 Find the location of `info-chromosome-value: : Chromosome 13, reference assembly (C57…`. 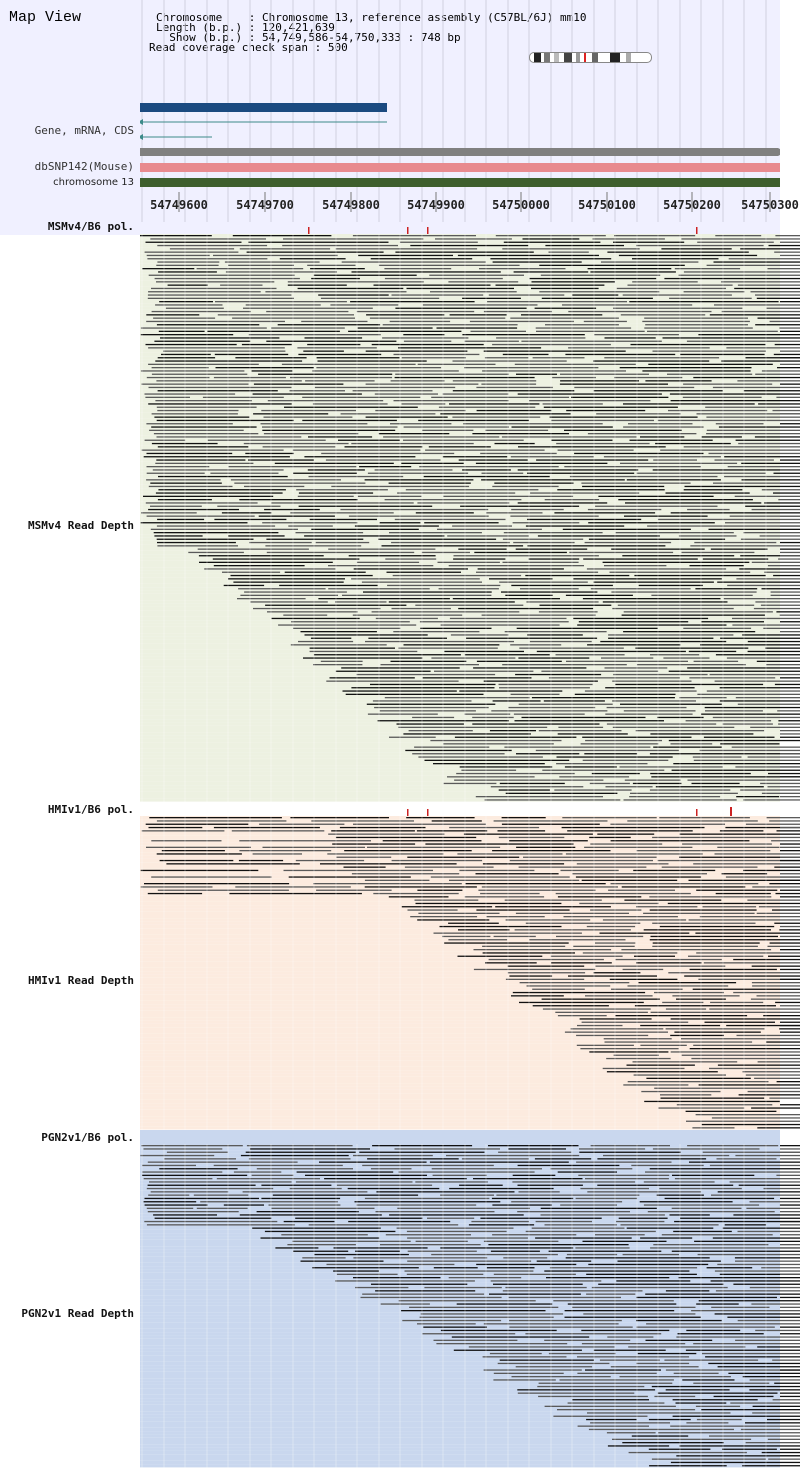

info-chromosome-value: : Chromosome 13, reference assembly (C57… is located at coordinates (417, 17).